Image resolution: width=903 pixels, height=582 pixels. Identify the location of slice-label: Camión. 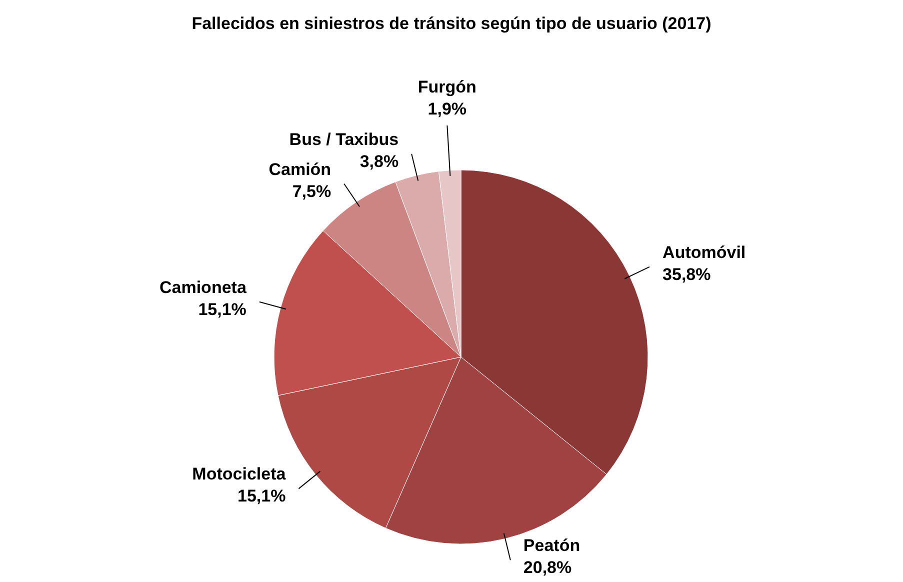
(300, 169).